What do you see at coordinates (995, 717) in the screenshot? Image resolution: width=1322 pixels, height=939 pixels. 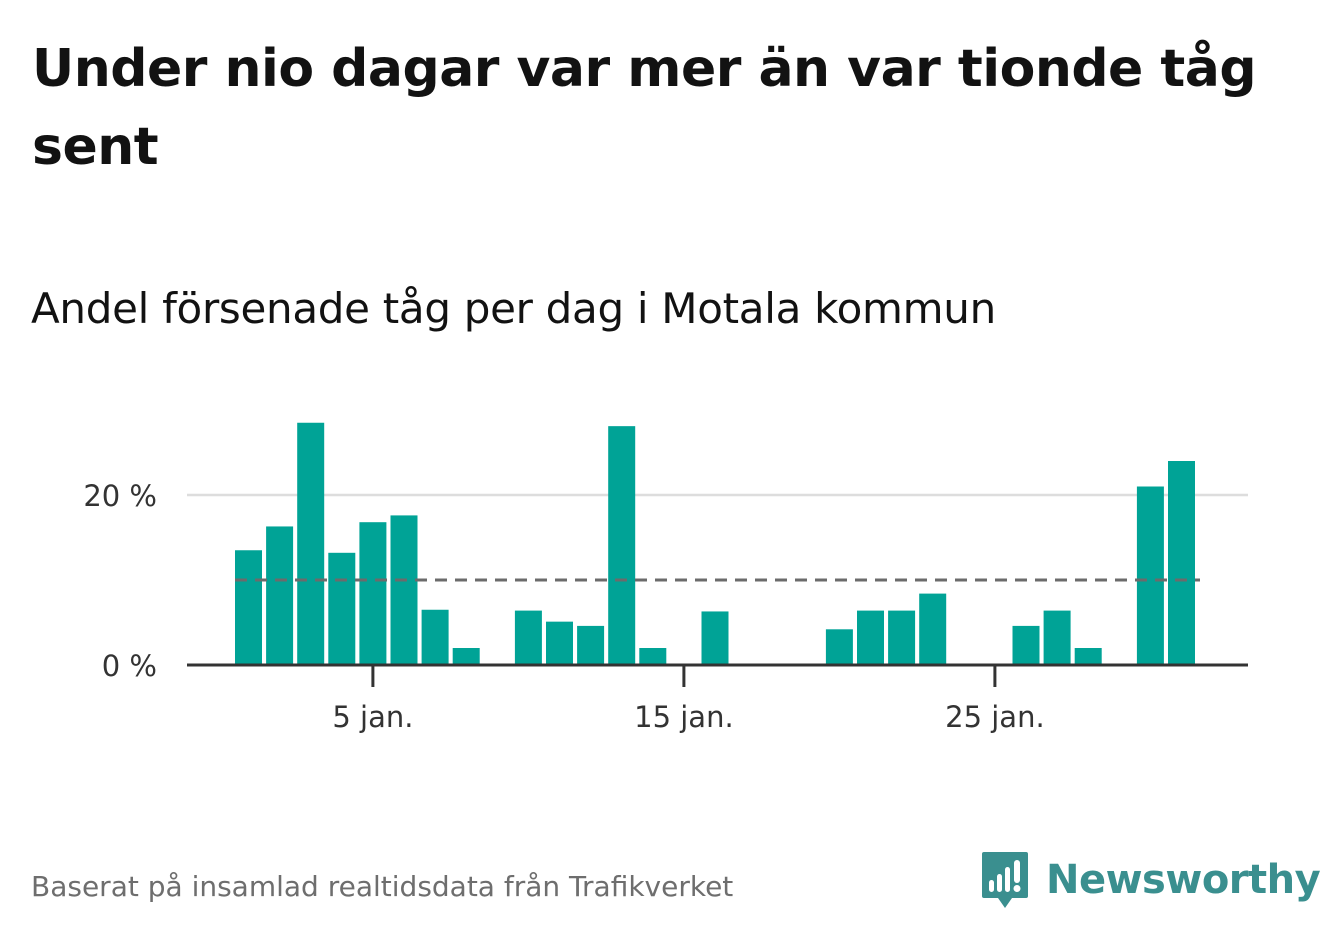 I see `x-tick-label: 25 jan.` at bounding box center [995, 717].